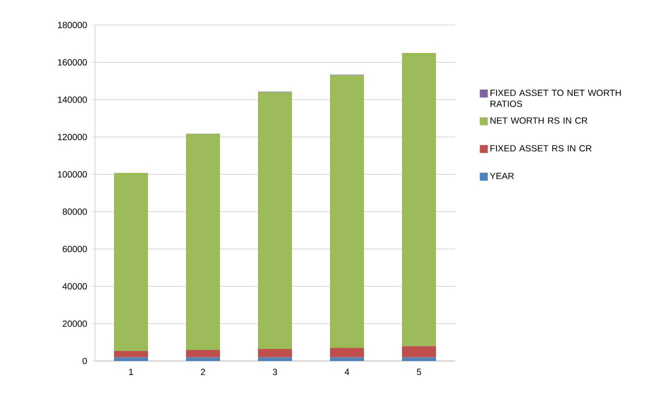 The height and width of the screenshot is (405, 668). Describe the element at coordinates (72, 99) in the screenshot. I see `y-tick-label: 140000` at that location.